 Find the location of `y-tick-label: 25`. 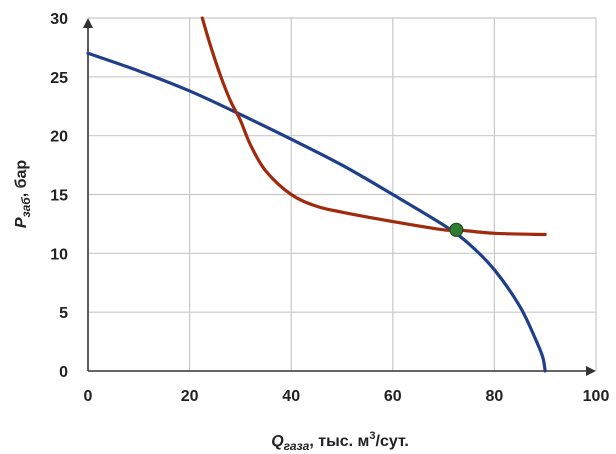

y-tick-label: 25 is located at coordinates (59, 78).